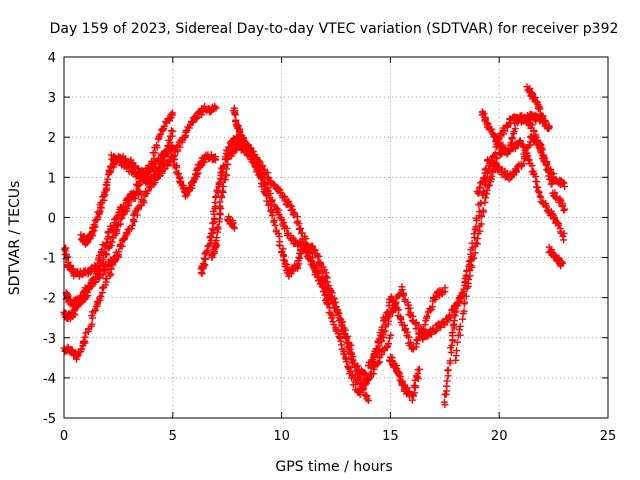  Describe the element at coordinates (64, 436) in the screenshot. I see `x-tick-label: 0` at that location.